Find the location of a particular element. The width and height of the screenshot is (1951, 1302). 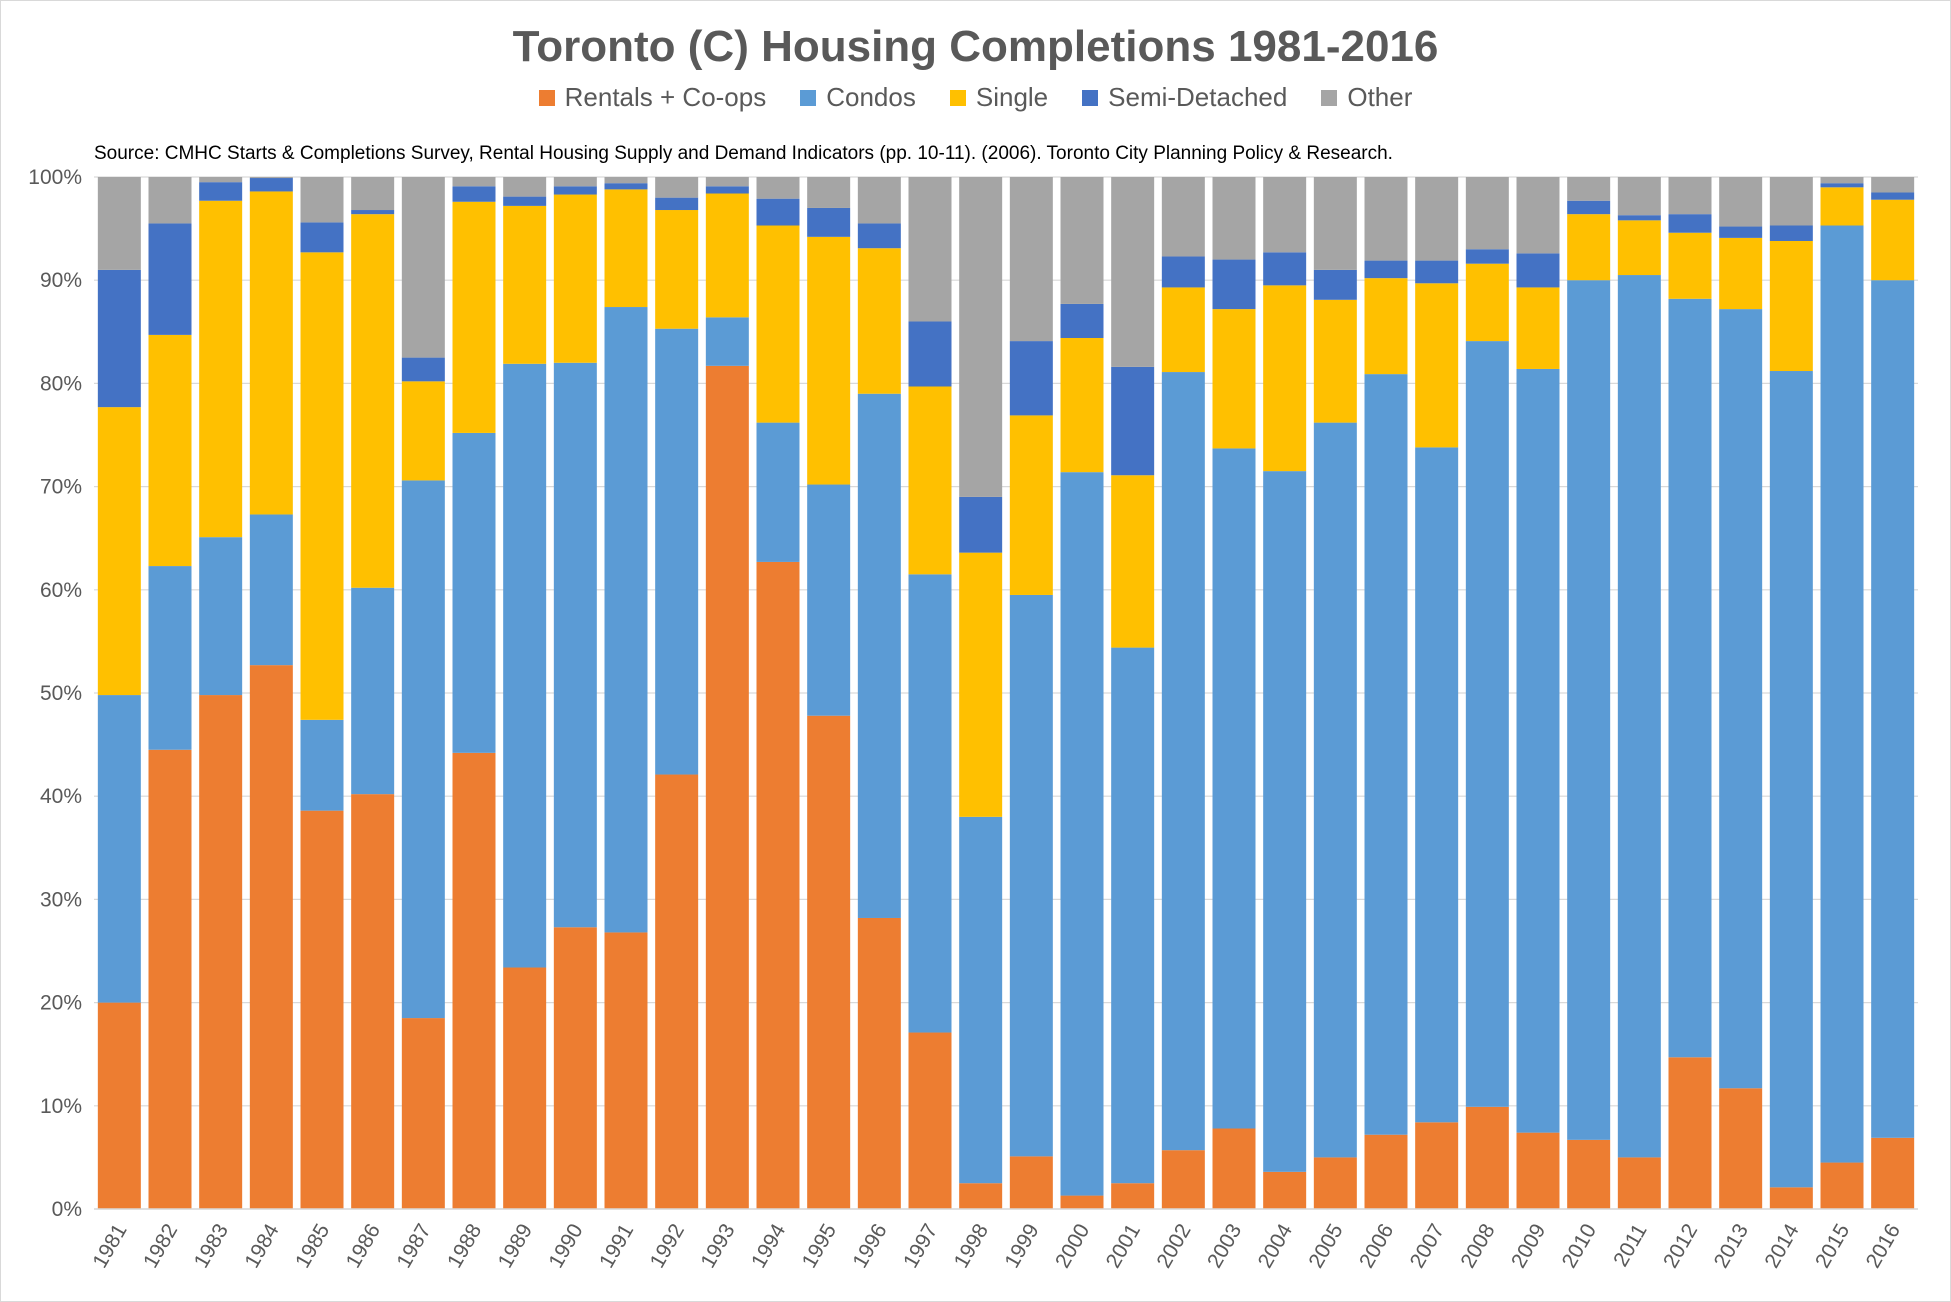

y-tick-label: 10% is located at coordinates (61, 1106).